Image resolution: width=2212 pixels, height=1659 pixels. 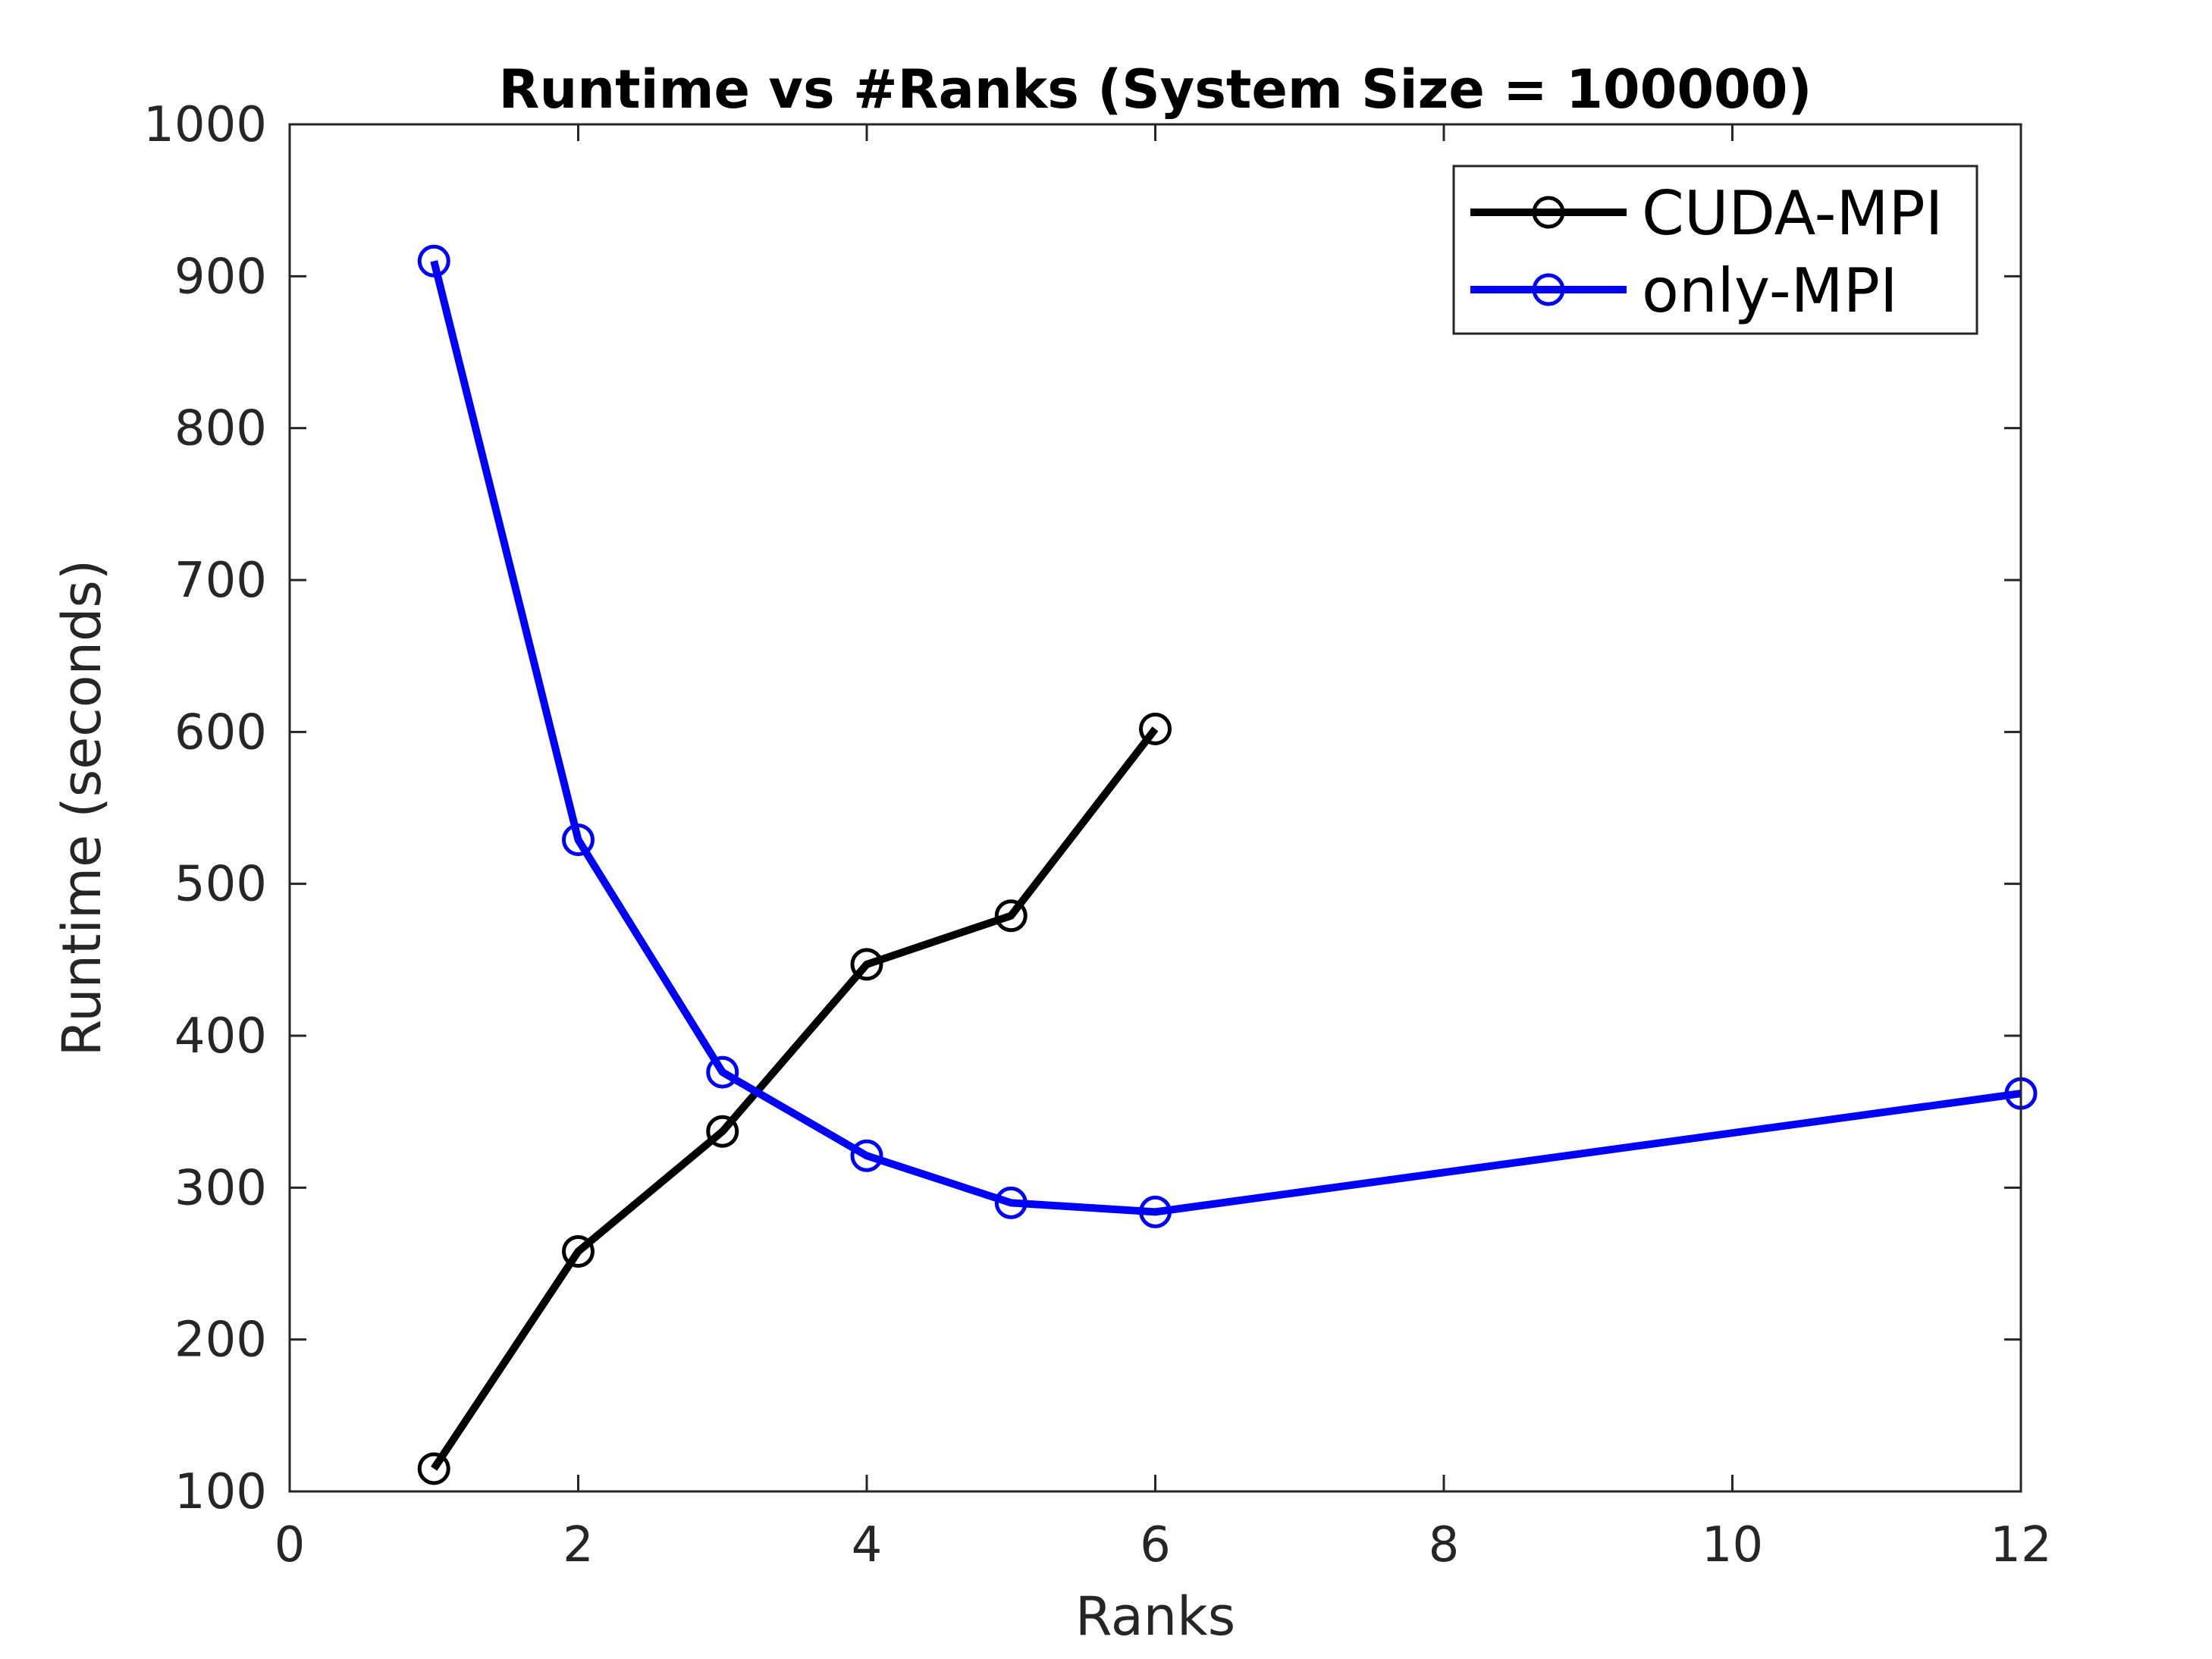 I want to click on legend-label: only-MPI, so click(x=1770, y=291).